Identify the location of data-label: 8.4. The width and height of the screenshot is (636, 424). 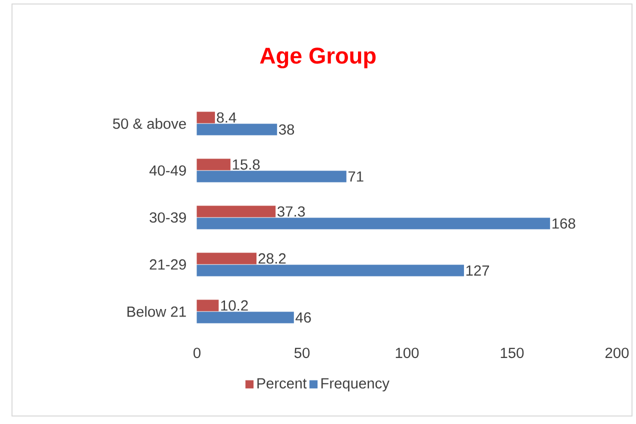
(226, 117).